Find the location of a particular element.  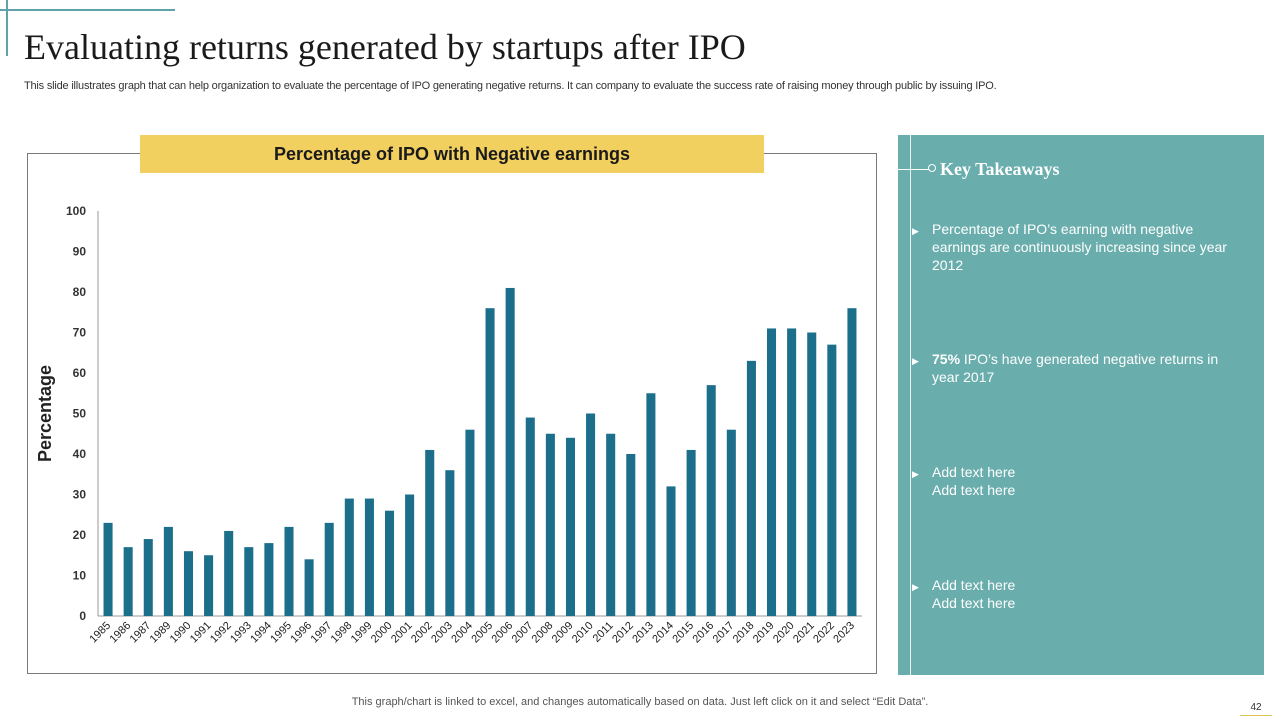

panel-node-icon is located at coordinates (932, 168).